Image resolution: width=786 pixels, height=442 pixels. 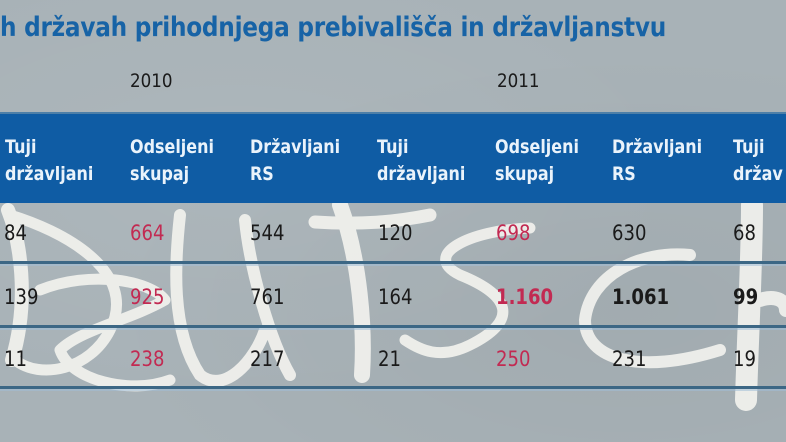 I want to click on table-cell: 84, so click(x=15, y=233).